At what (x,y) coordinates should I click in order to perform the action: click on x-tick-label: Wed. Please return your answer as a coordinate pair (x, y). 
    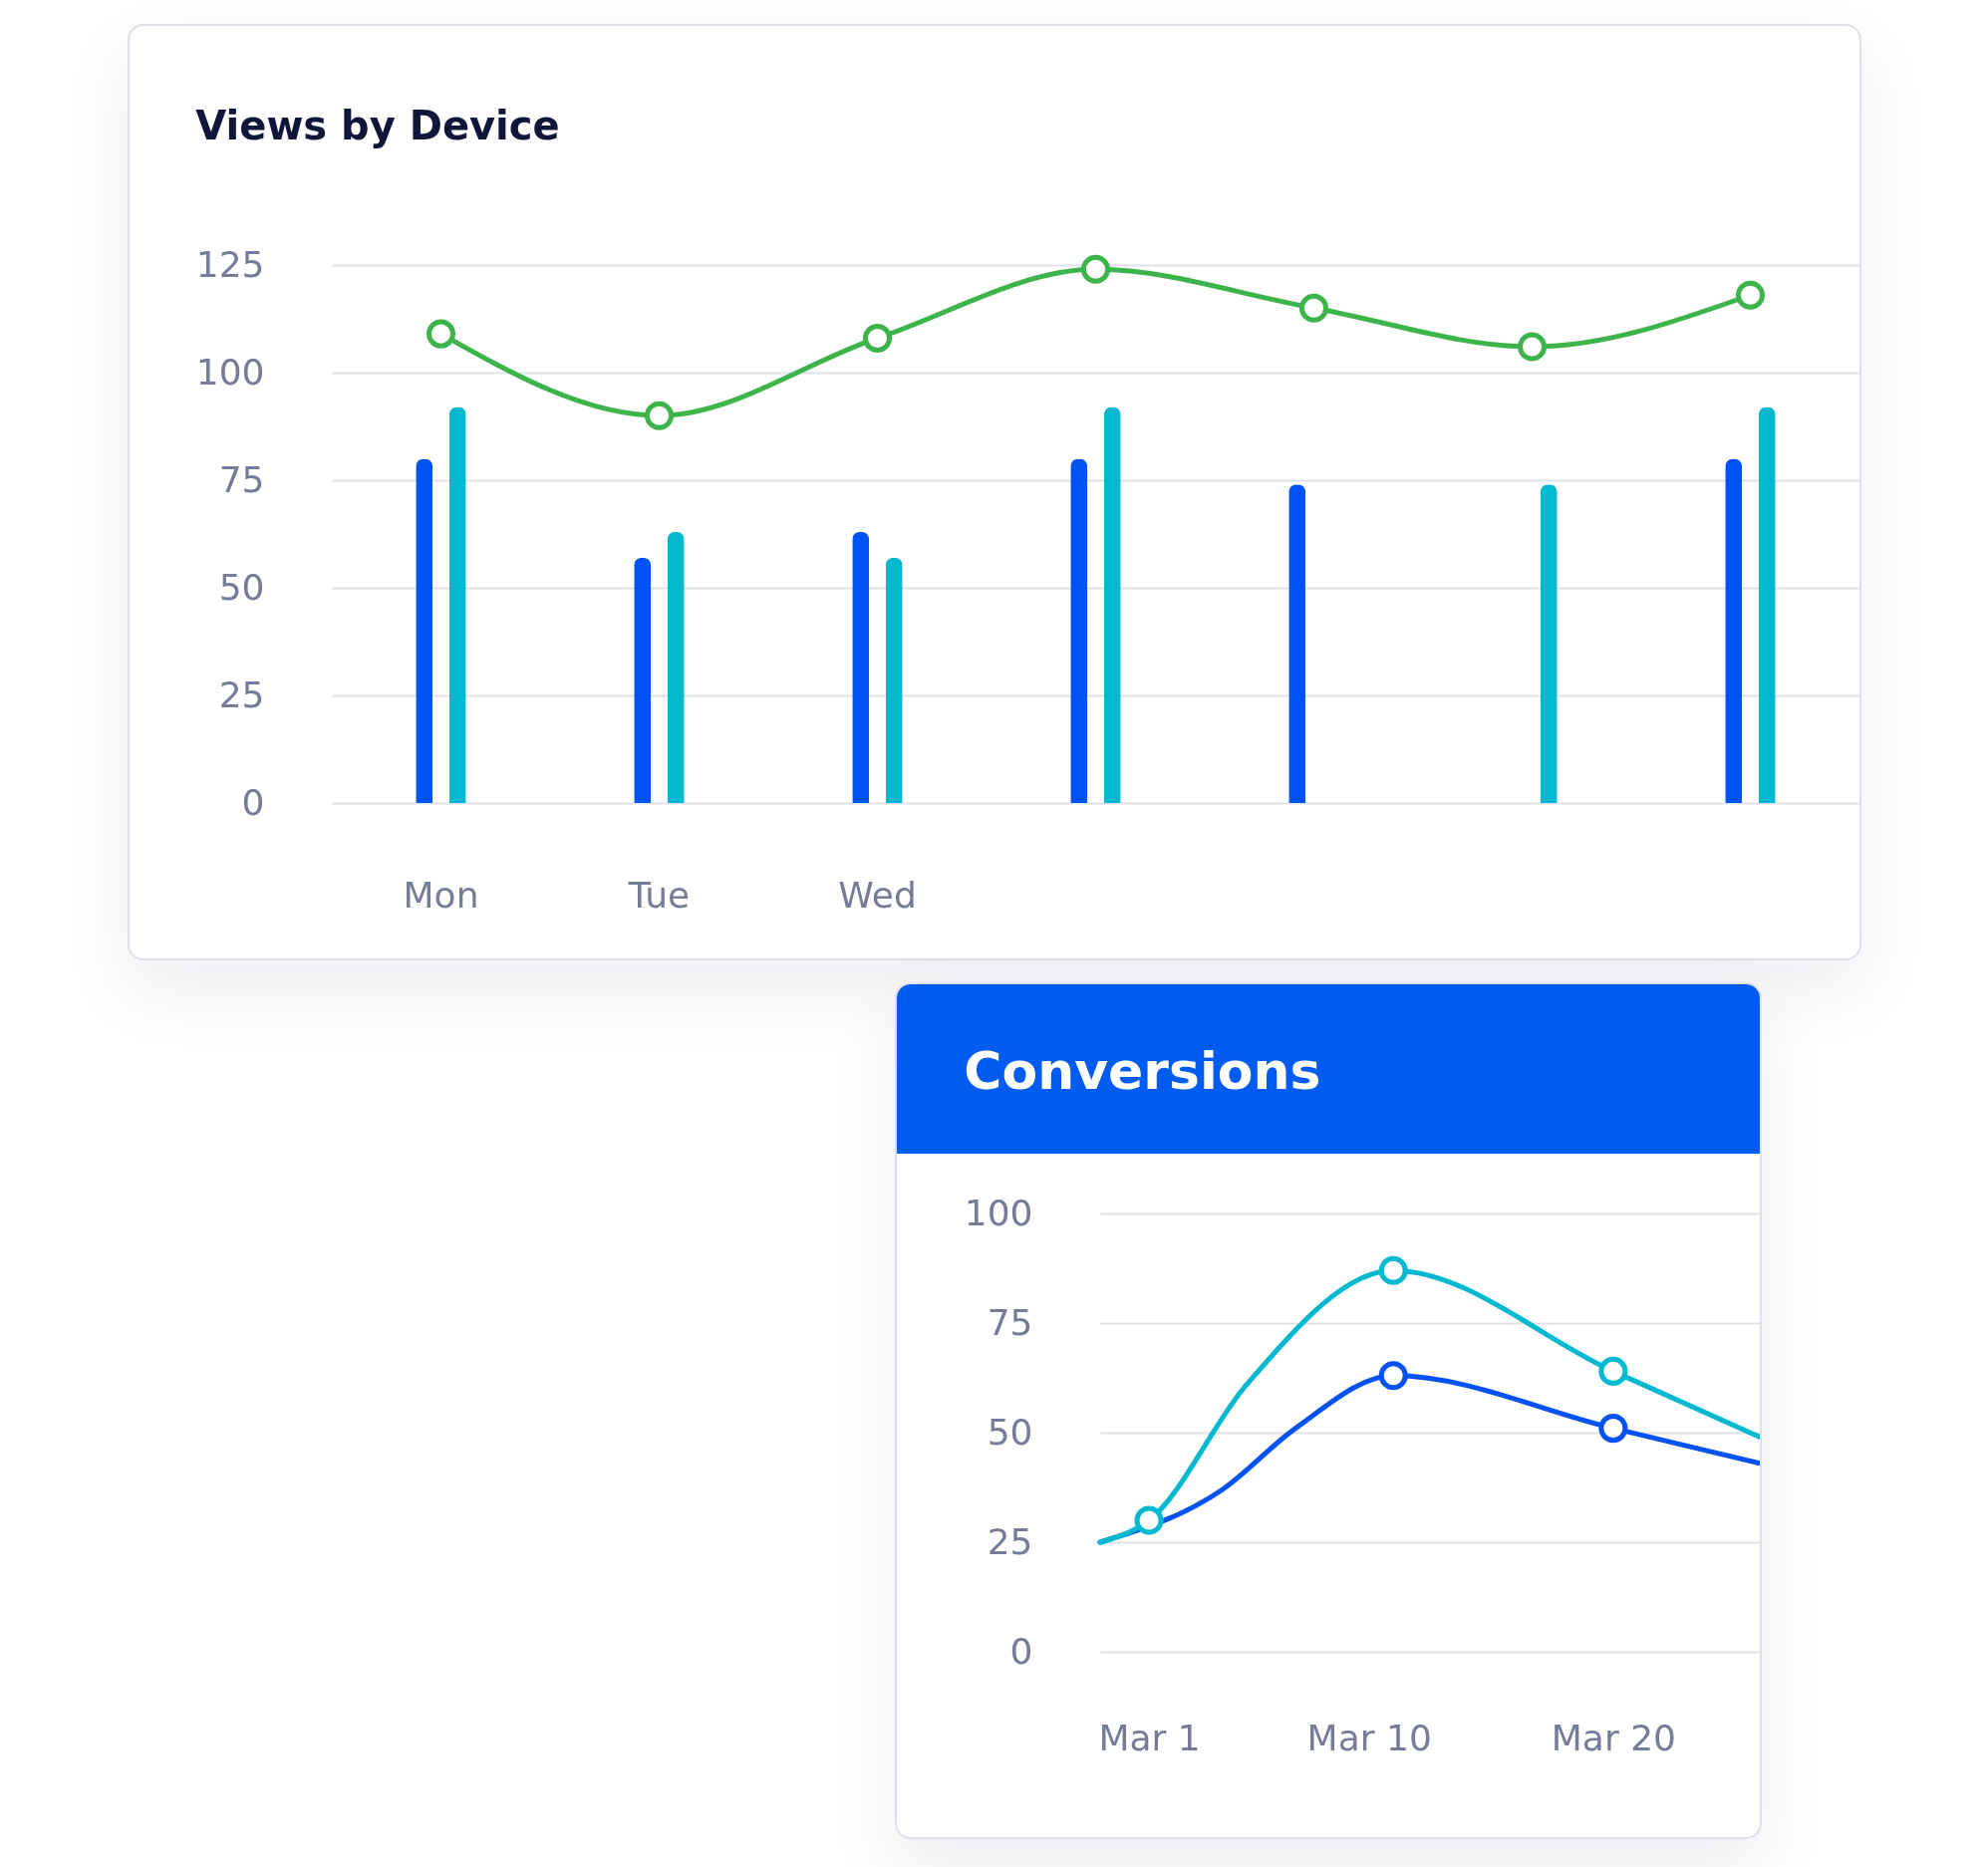
    Looking at the image, I should click on (878, 895).